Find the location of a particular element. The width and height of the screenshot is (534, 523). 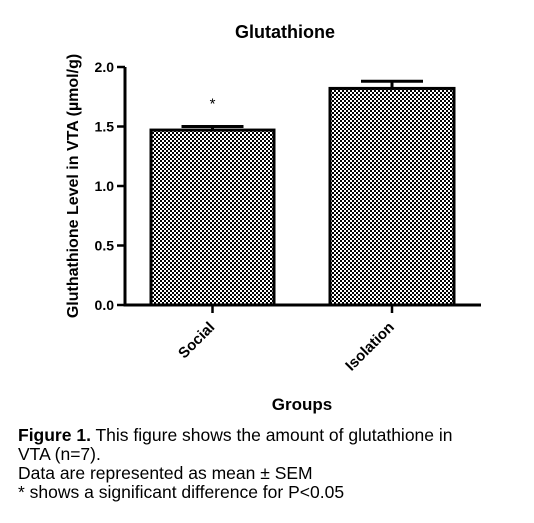

bar-social is located at coordinates (212, 217).